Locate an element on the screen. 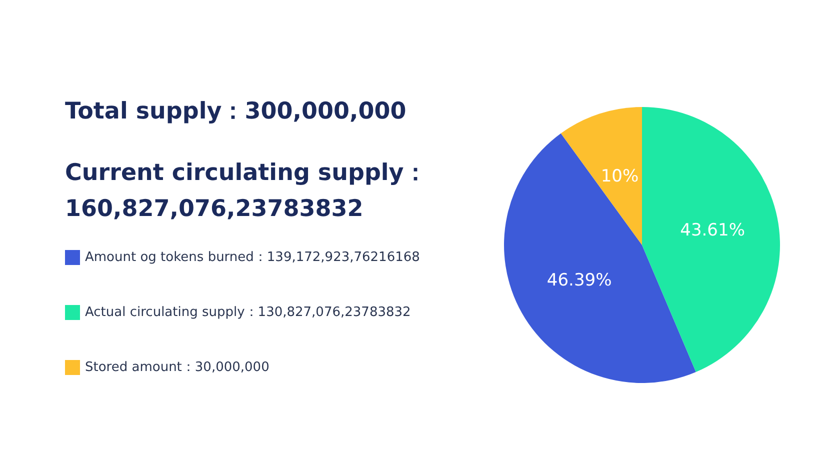 The image size is (830, 464). text: Current circulating supply： 160,827,076,23783832 is located at coordinates (246, 191).